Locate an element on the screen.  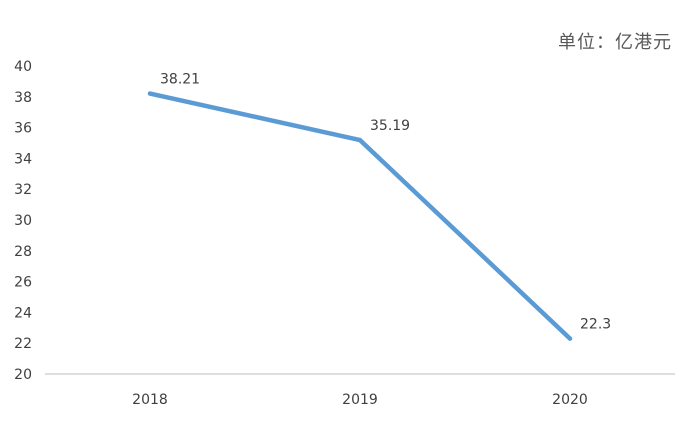
x-tick-label: 2018 is located at coordinates (150, 400).